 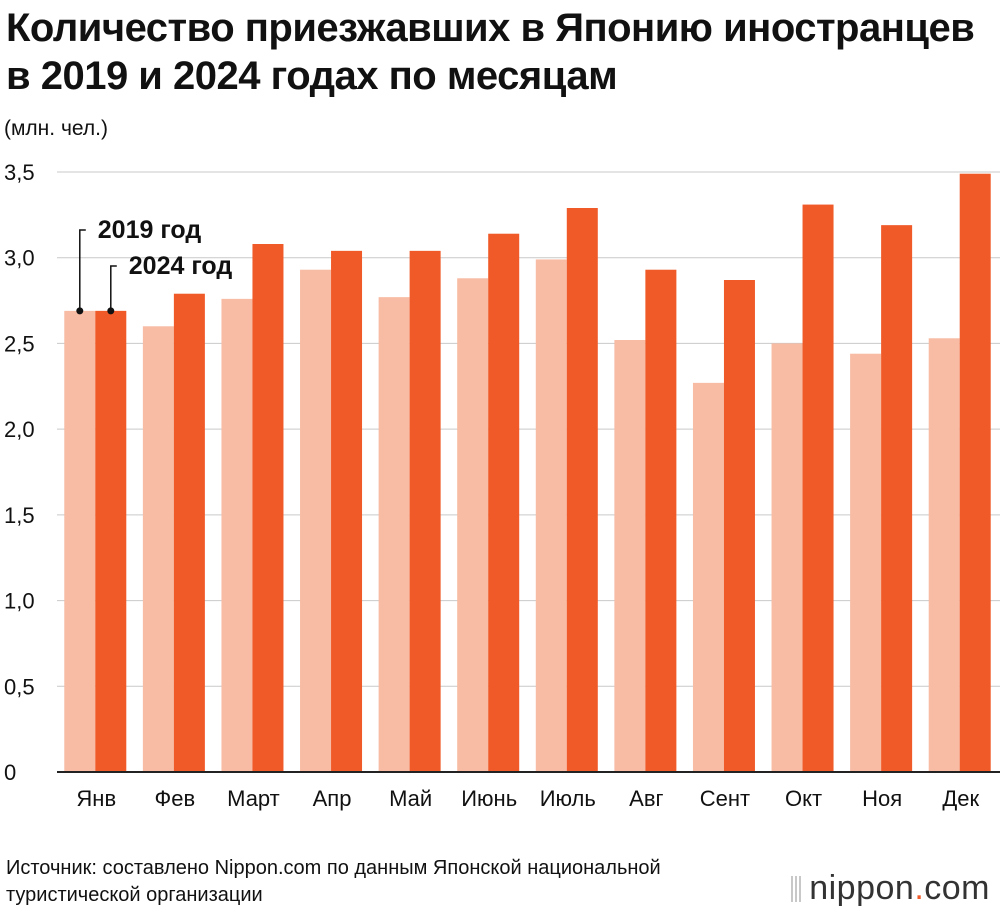 I want to click on x-tick-label: Янв, so click(x=96, y=798).